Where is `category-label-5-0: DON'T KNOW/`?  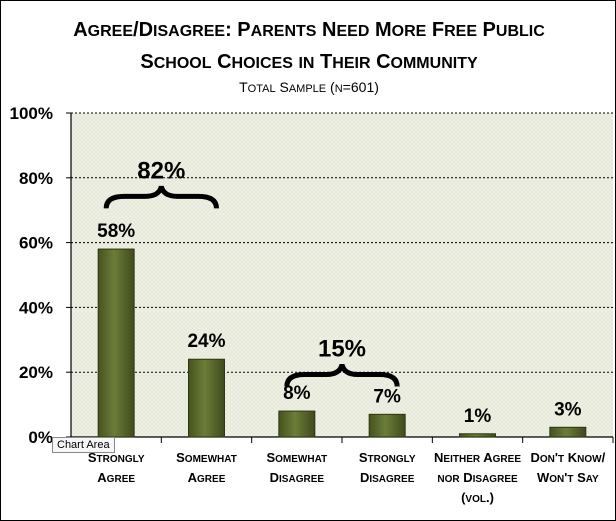
category-label-5-0: DON'T KNOW/ is located at coordinates (567, 457).